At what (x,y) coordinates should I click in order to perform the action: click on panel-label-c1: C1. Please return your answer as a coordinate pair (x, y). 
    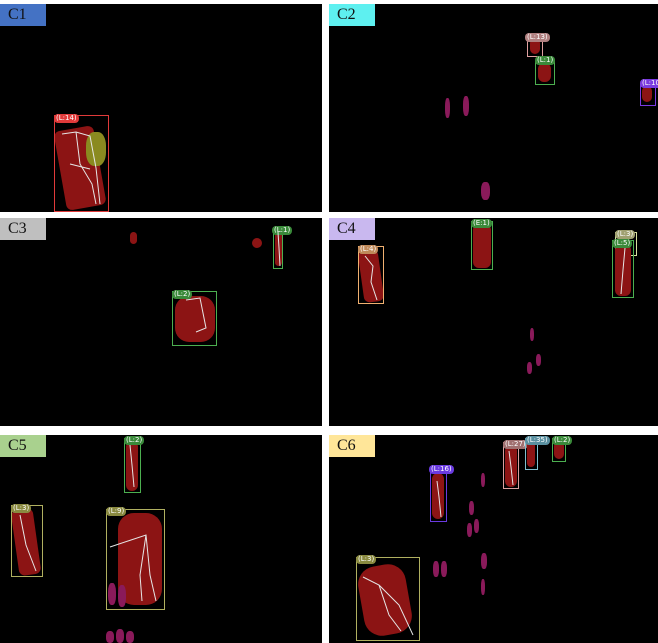
    Looking at the image, I should click on (23, 15).